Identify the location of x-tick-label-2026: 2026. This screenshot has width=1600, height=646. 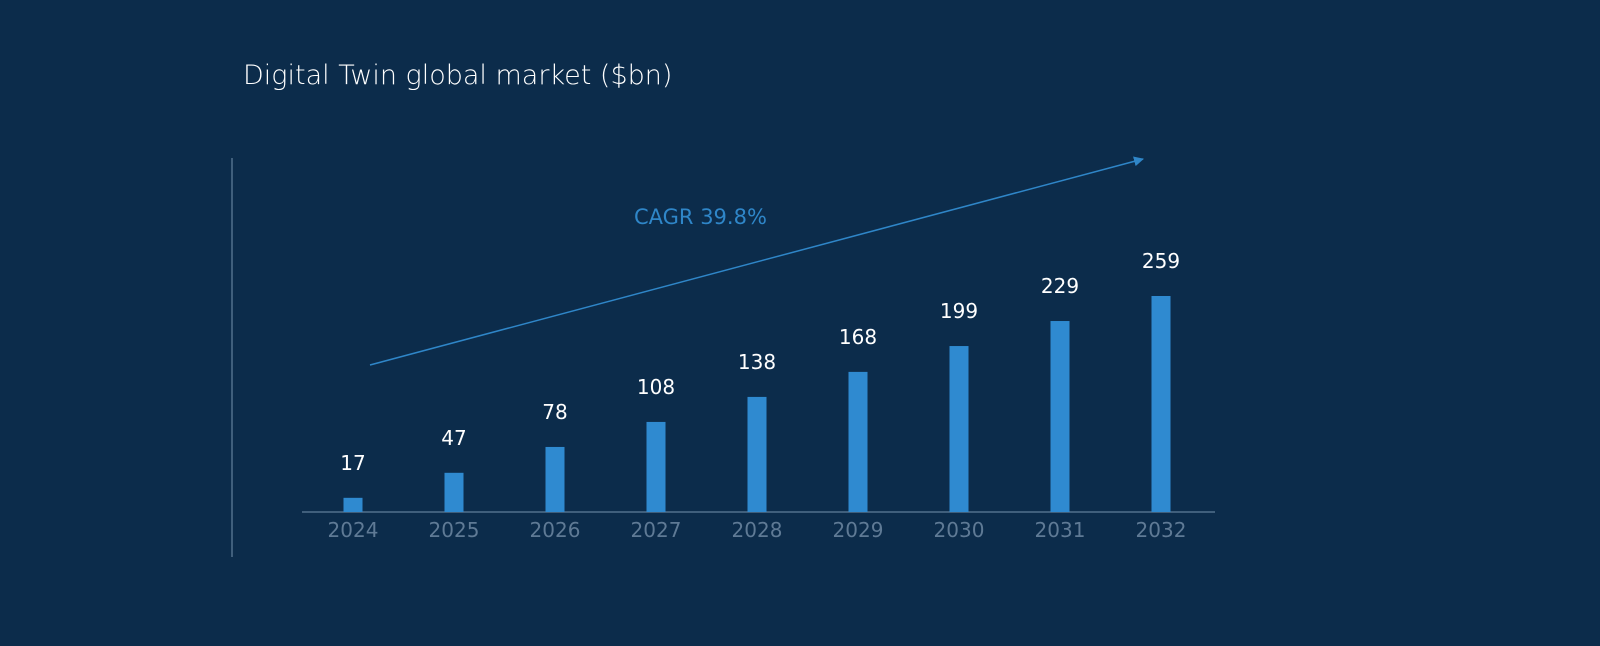
(555, 530).